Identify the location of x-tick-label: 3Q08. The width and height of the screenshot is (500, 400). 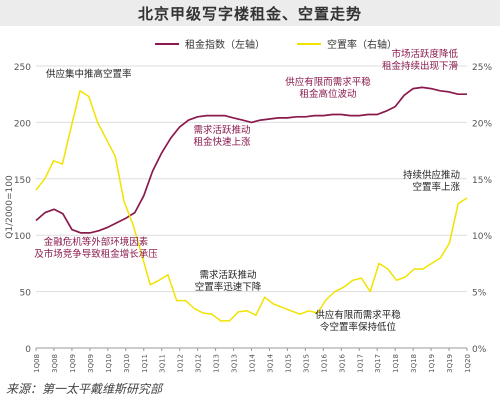
(55, 363).